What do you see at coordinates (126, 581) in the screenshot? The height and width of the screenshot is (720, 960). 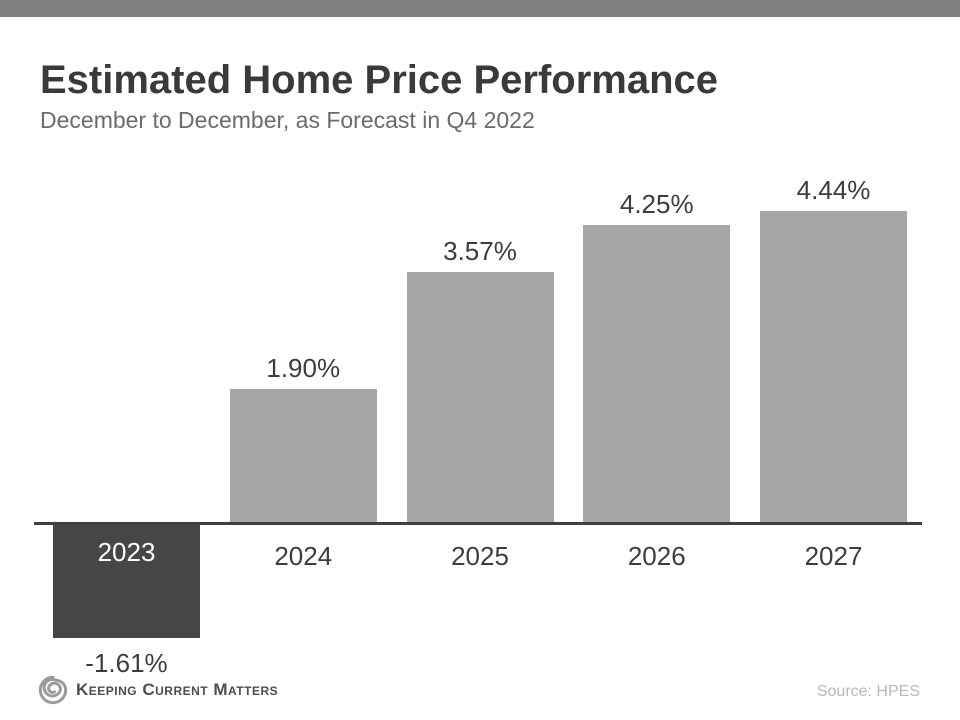 I see `bar-2023` at bounding box center [126, 581].